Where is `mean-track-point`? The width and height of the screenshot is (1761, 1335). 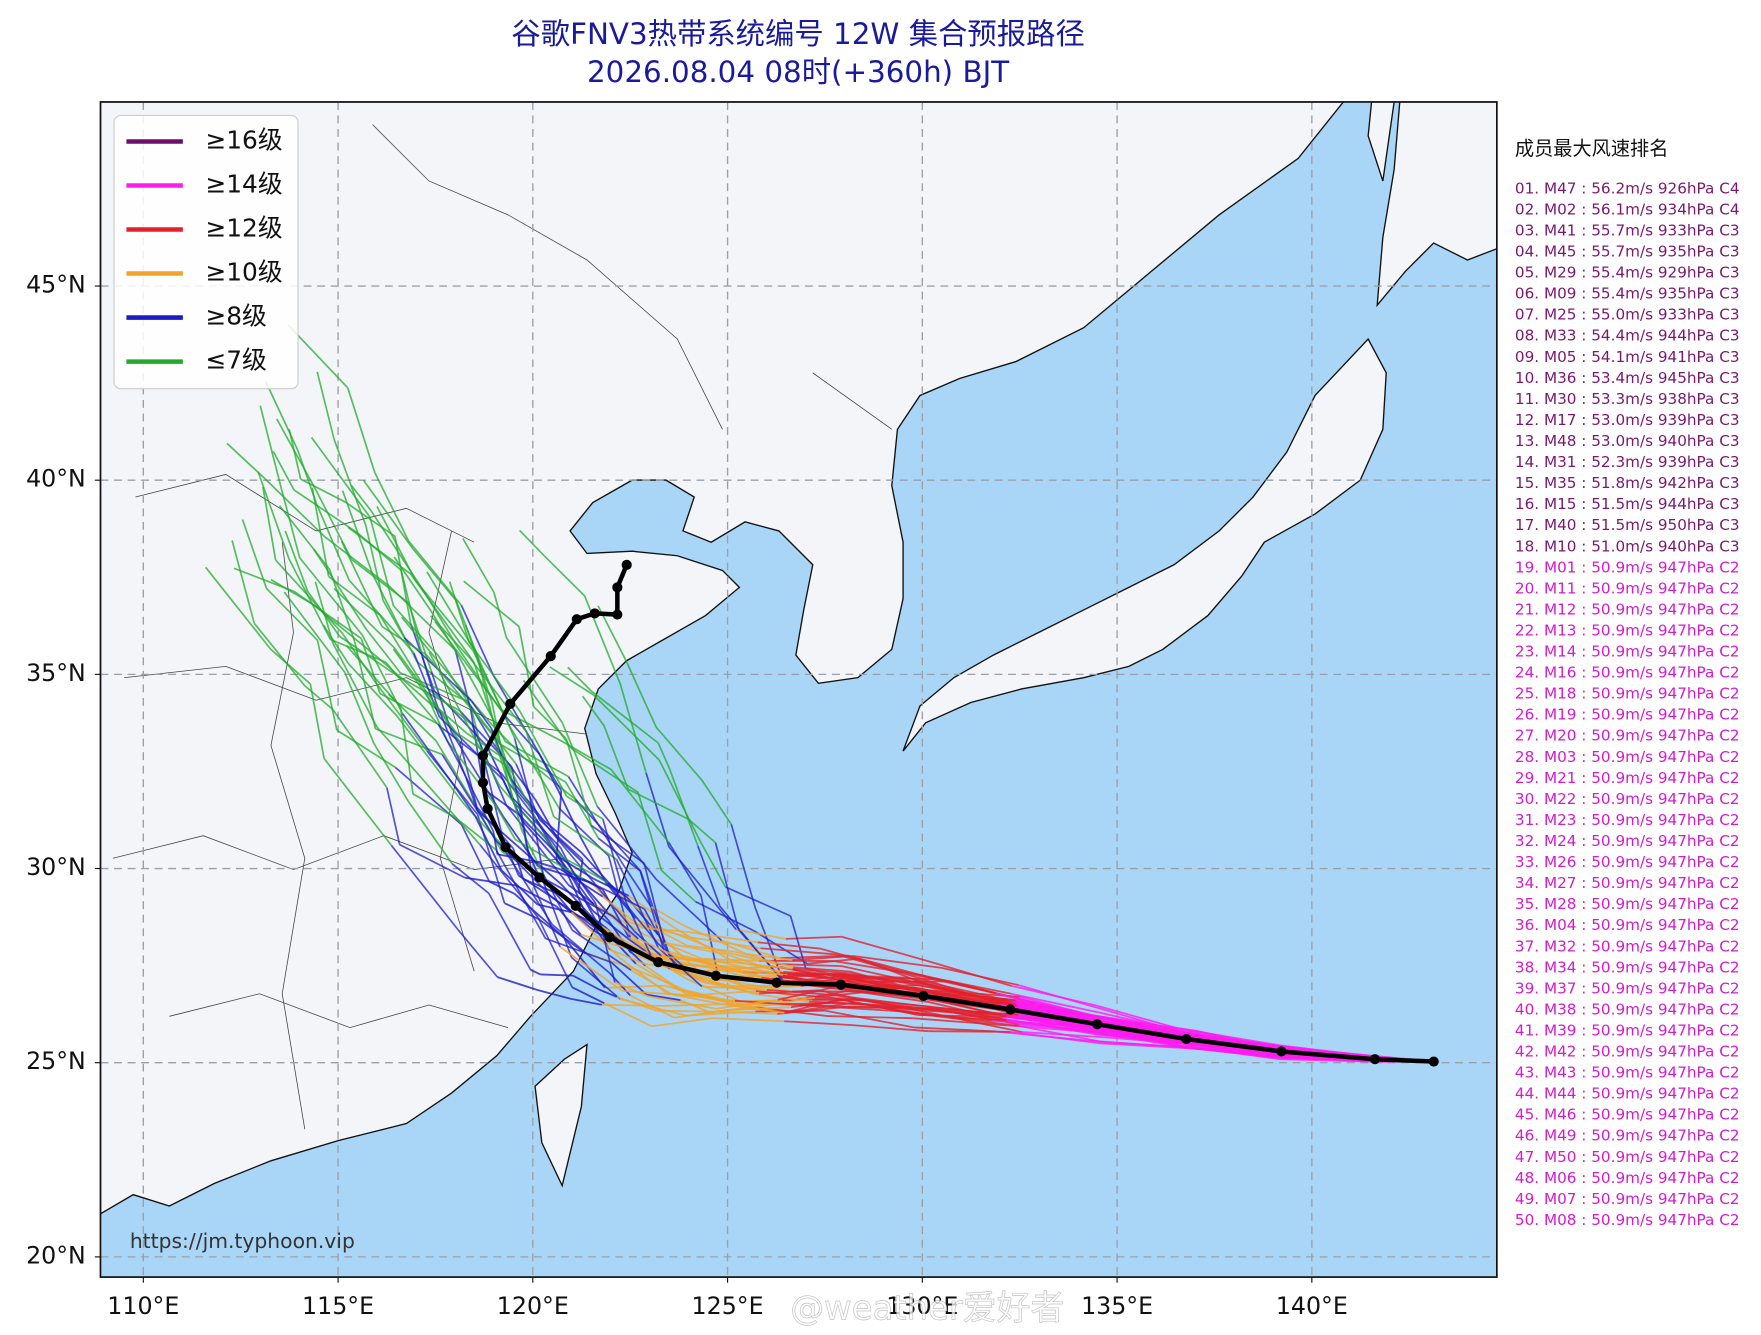 mean-track-point is located at coordinates (626, 564).